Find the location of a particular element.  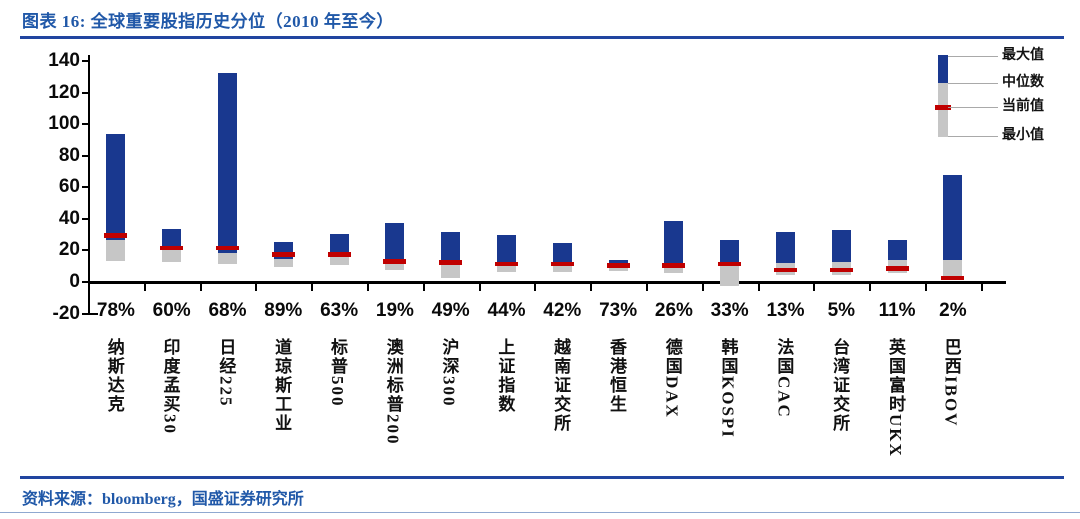

legend-connector-max is located at coordinates (973, 56).